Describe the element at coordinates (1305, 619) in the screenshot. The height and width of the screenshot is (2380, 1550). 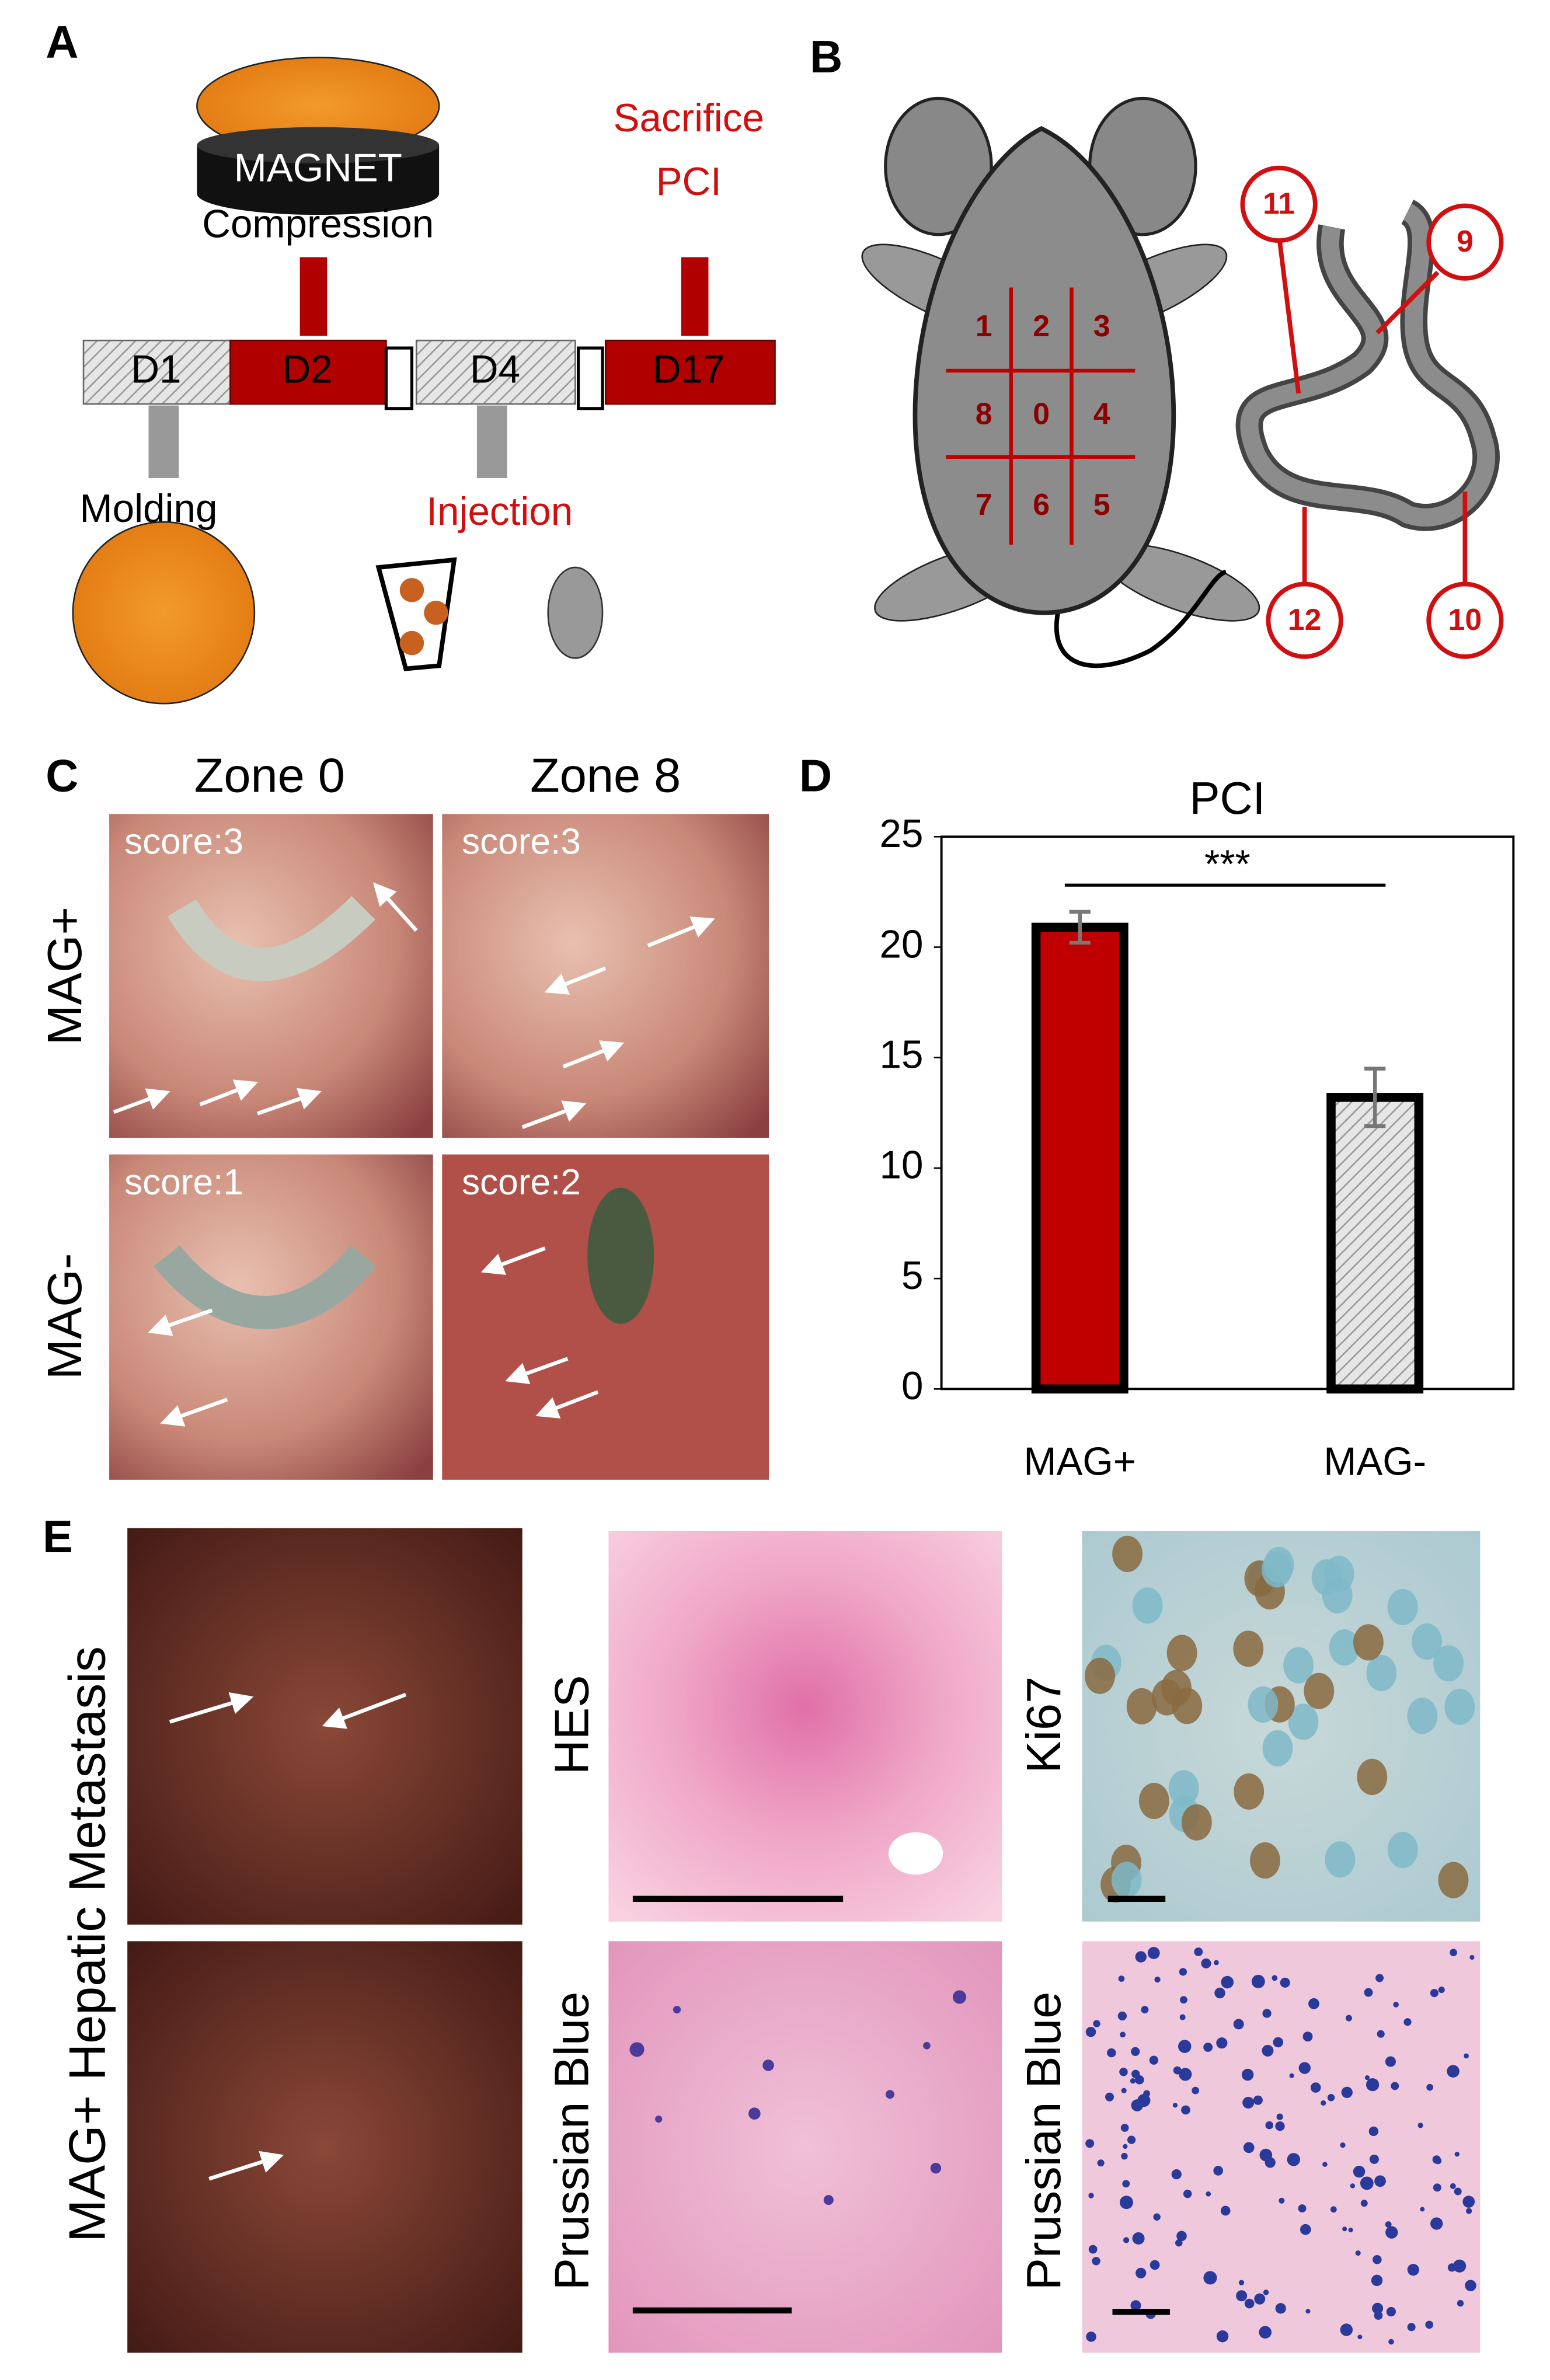
I see `site-label: 12` at that location.